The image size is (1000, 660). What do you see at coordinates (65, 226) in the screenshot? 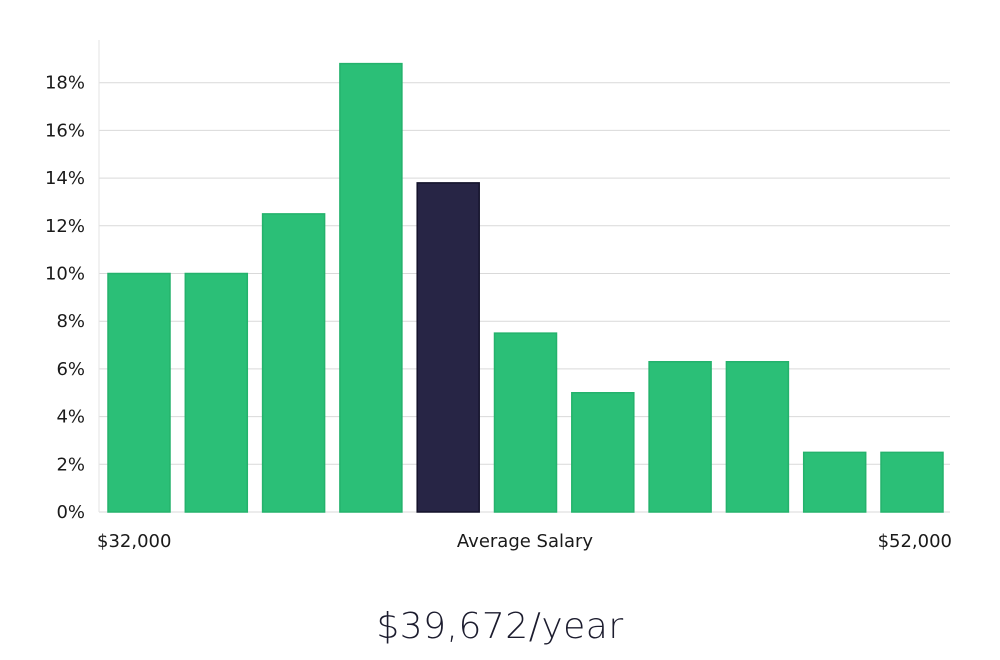
I see `y-tick-label: 12%` at bounding box center [65, 226].